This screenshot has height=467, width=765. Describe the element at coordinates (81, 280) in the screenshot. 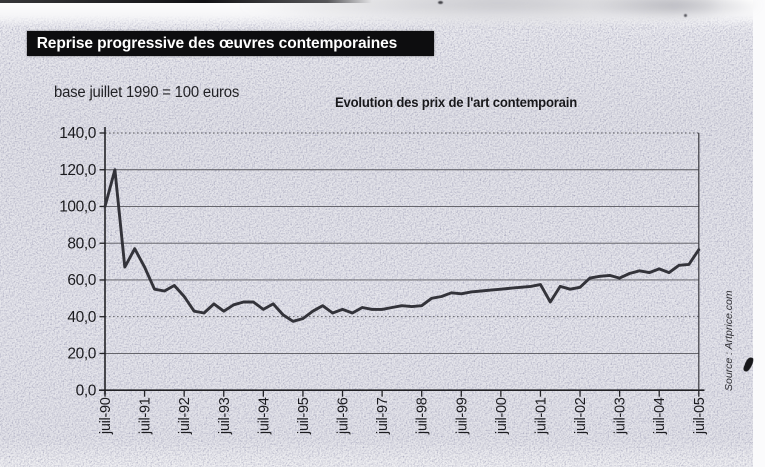

I see `y-axis-label: 60,0` at that location.